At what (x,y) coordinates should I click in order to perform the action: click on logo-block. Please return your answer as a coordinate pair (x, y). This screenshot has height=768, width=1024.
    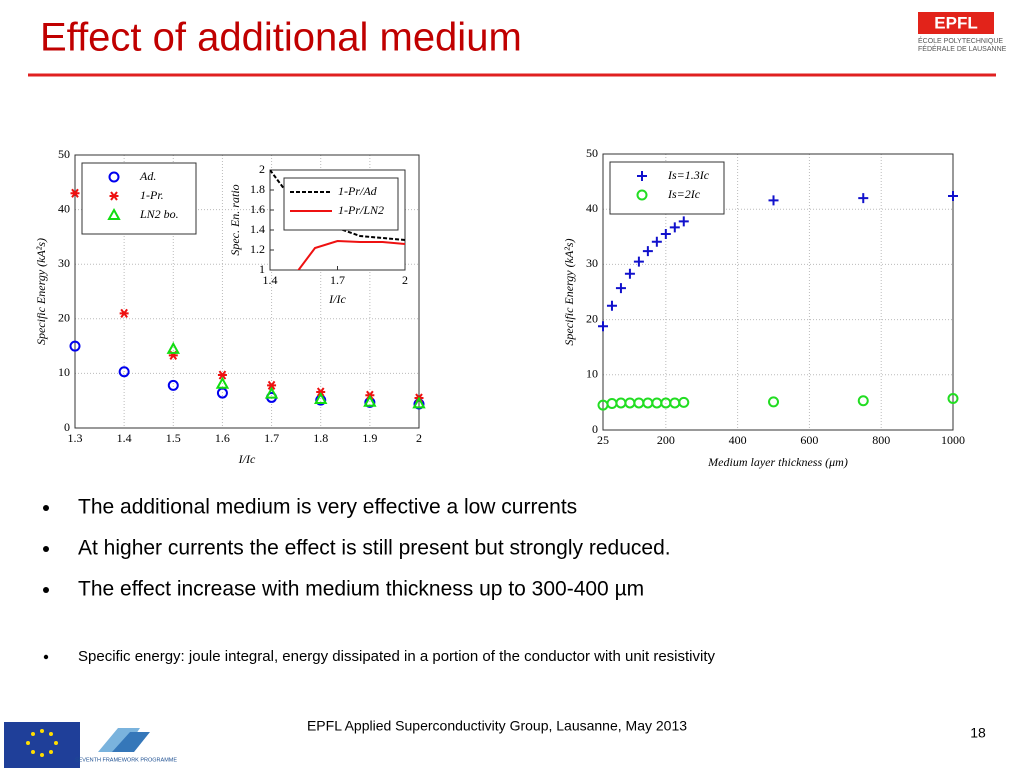
    Looking at the image, I should click on (956, 23).